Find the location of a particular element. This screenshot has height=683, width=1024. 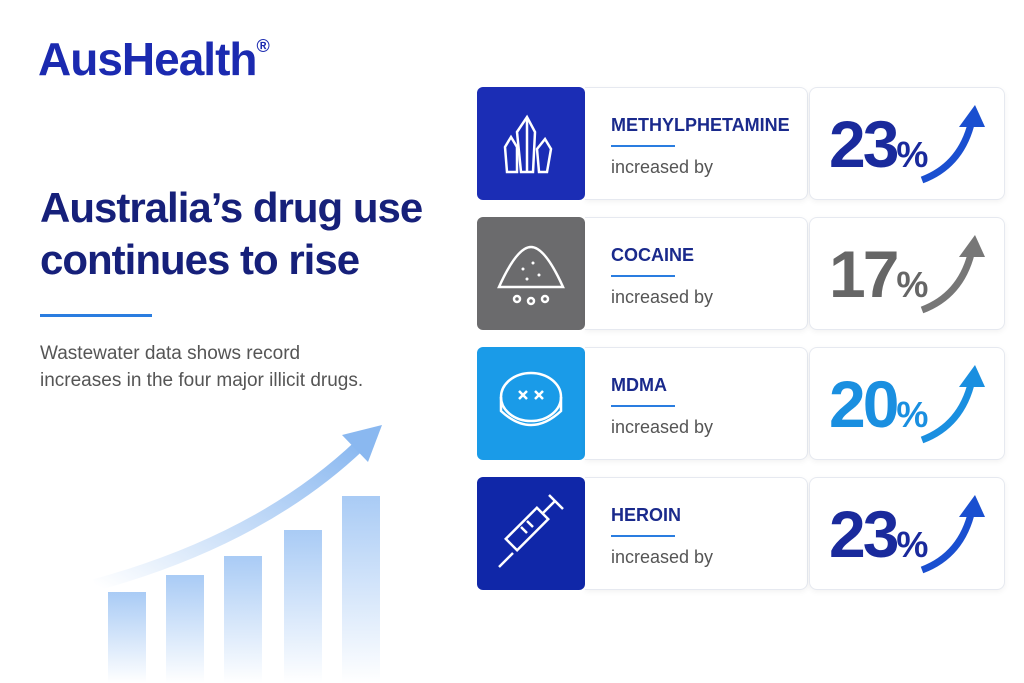

drug-name: METHYLPHETAMINE is located at coordinates (700, 125).